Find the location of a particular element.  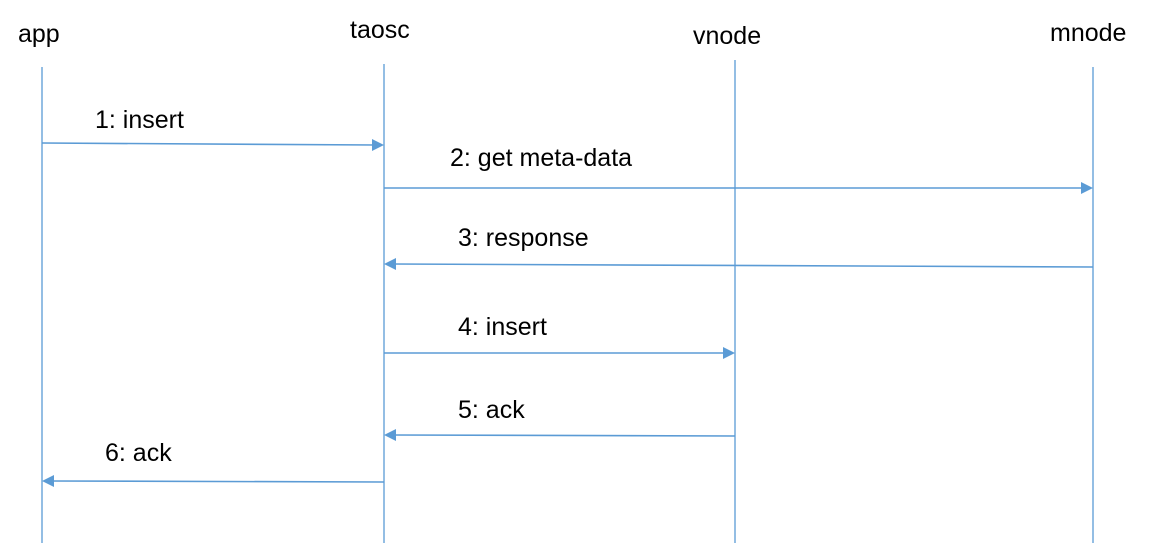

participant-mnode: mnode is located at coordinates (1088, 33).